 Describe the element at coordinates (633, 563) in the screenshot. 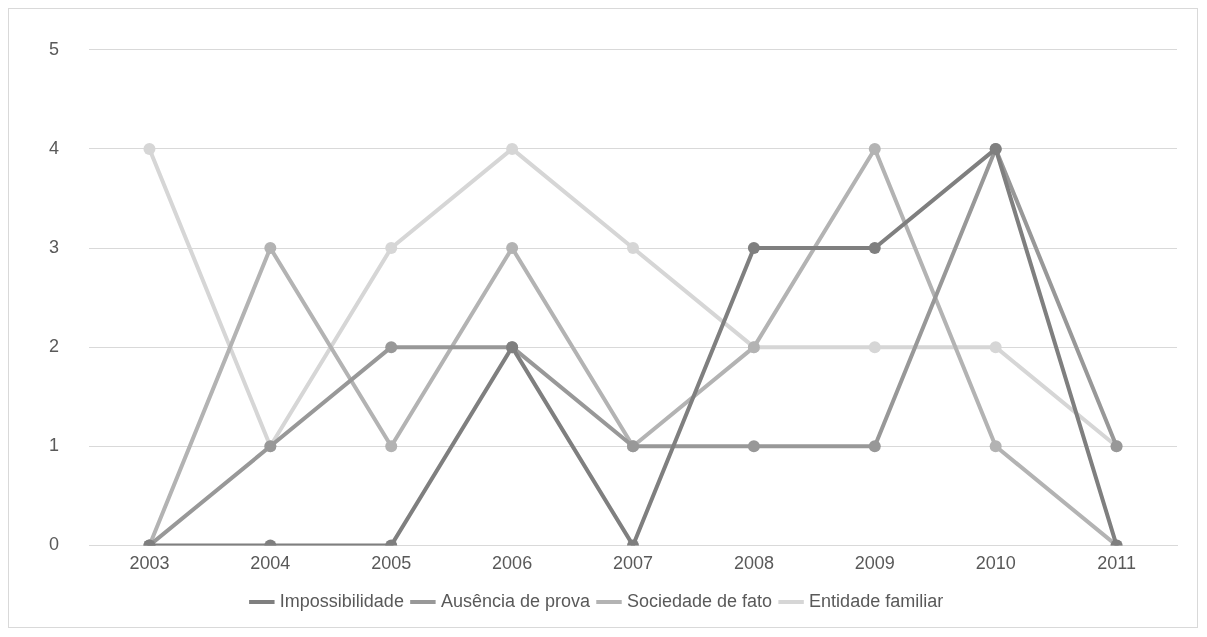

I see `x-tick-label: 2007` at that location.